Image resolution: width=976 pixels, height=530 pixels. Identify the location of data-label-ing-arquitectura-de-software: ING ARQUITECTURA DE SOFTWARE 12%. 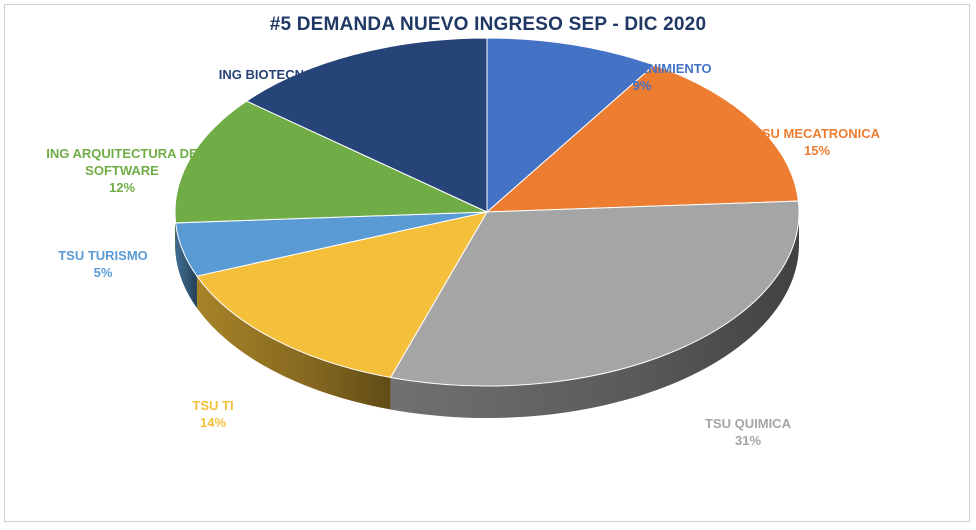
(122, 170).